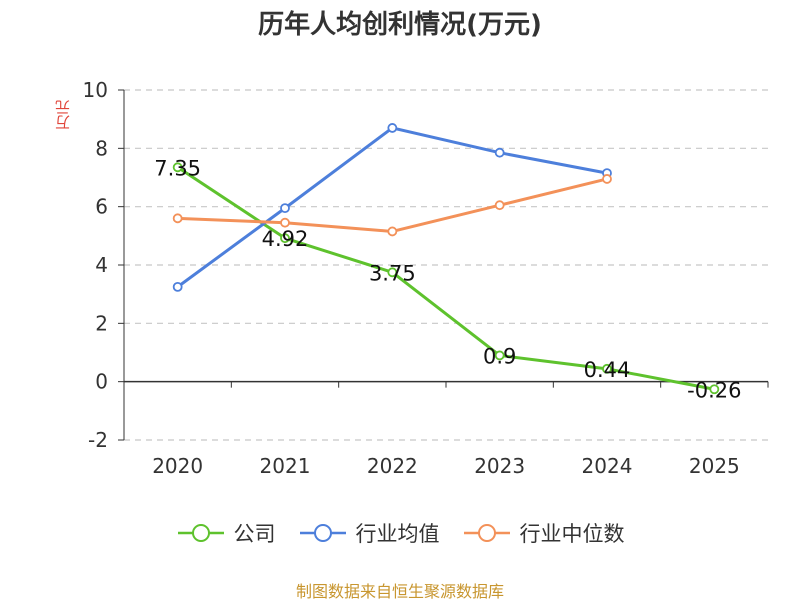  What do you see at coordinates (101, 148) in the screenshot?
I see `y-tick-label: 8` at bounding box center [101, 148].